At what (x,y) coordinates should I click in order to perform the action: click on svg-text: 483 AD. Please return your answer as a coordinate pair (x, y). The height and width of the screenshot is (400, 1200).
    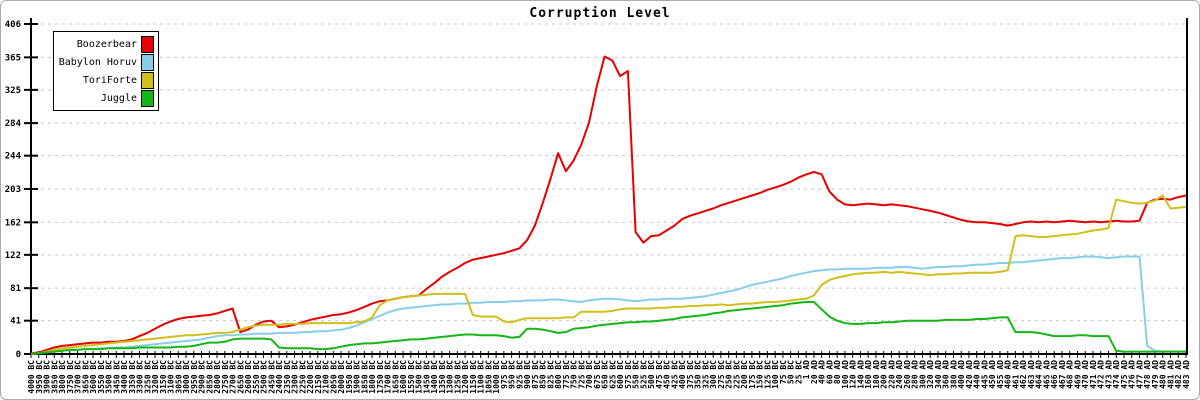
    Looking at the image, I should click on (1186, 374).